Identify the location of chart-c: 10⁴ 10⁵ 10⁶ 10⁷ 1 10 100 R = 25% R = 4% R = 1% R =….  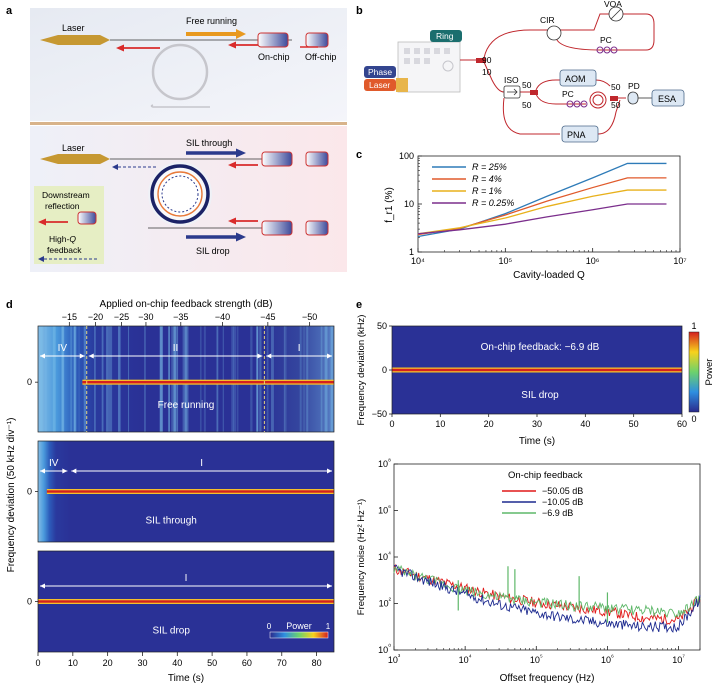
(535, 216).